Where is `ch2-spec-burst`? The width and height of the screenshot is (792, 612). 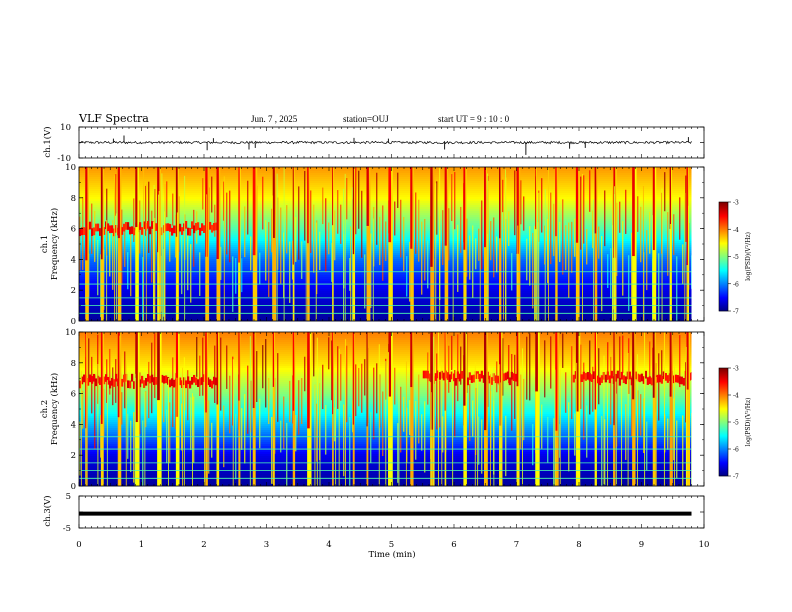 ch2-spec-burst is located at coordinates (254, 409).